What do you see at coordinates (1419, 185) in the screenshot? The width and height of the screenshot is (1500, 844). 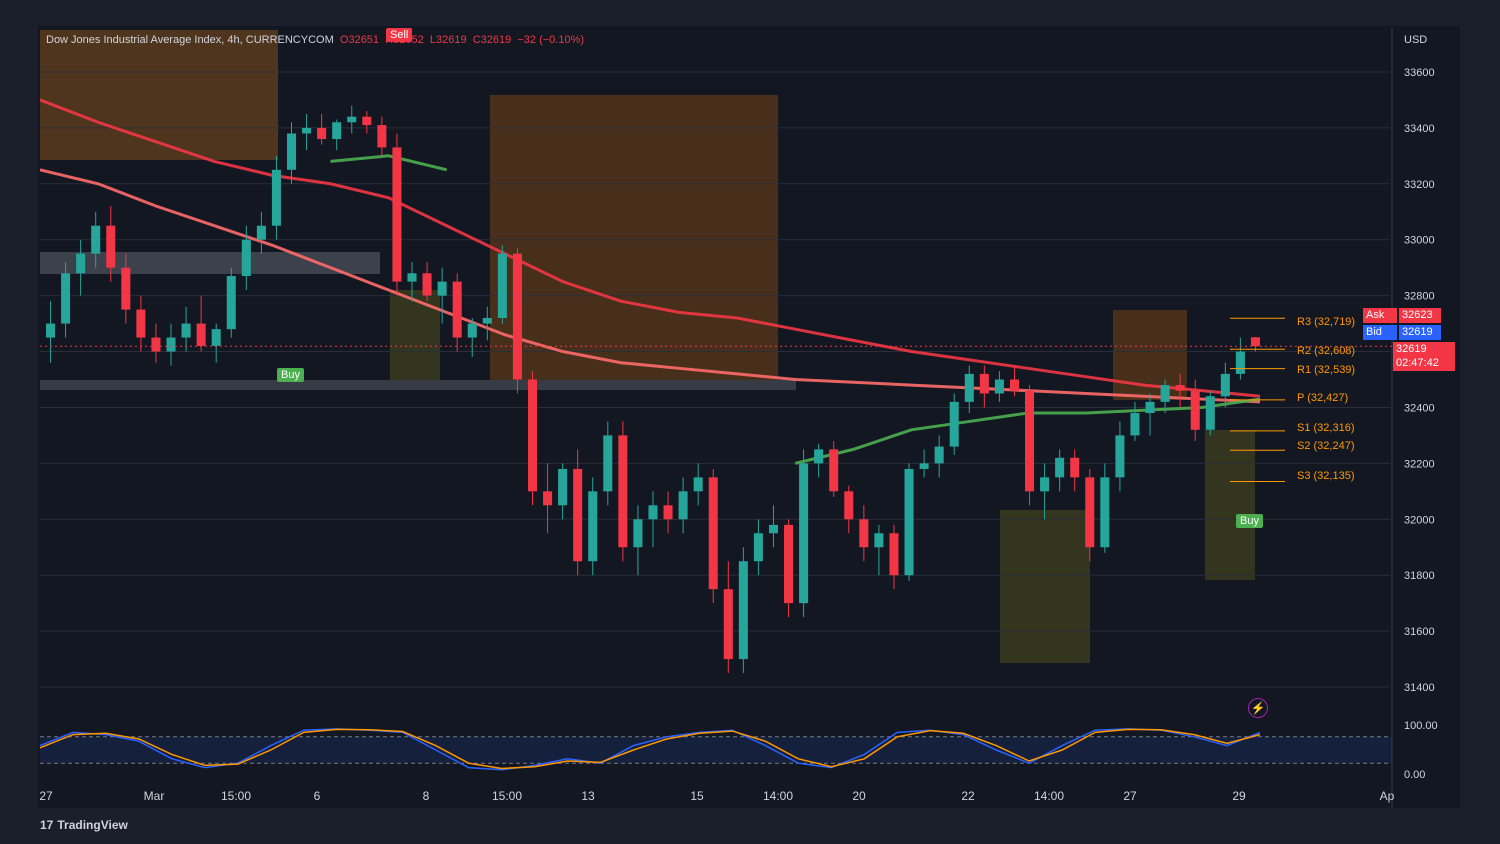 I see `price-tick-label: 33200` at bounding box center [1419, 185].